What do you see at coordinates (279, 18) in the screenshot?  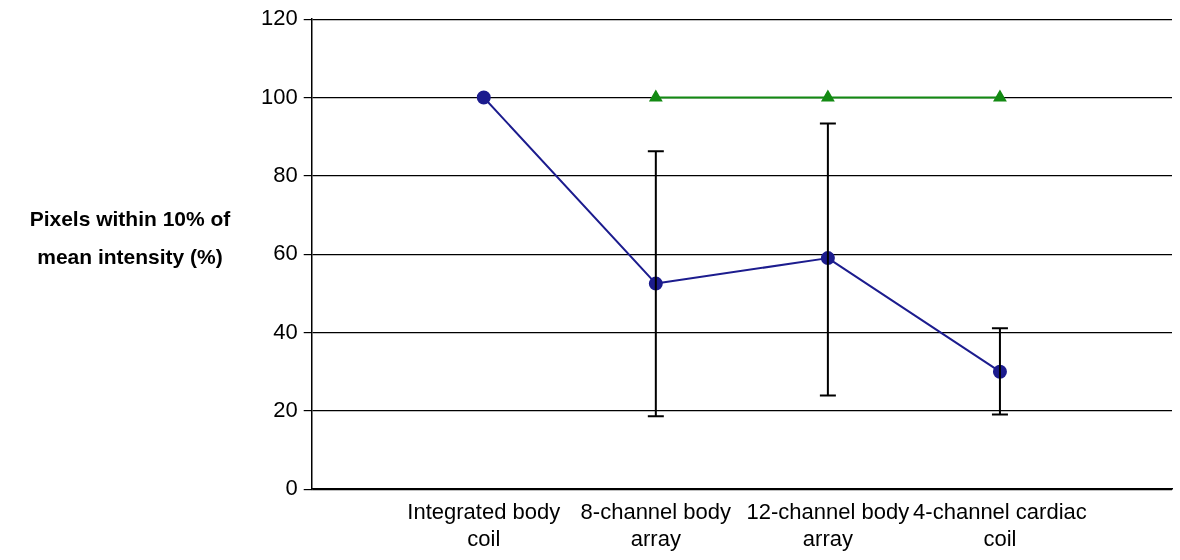 I see `y-tick-label: 120` at bounding box center [279, 18].